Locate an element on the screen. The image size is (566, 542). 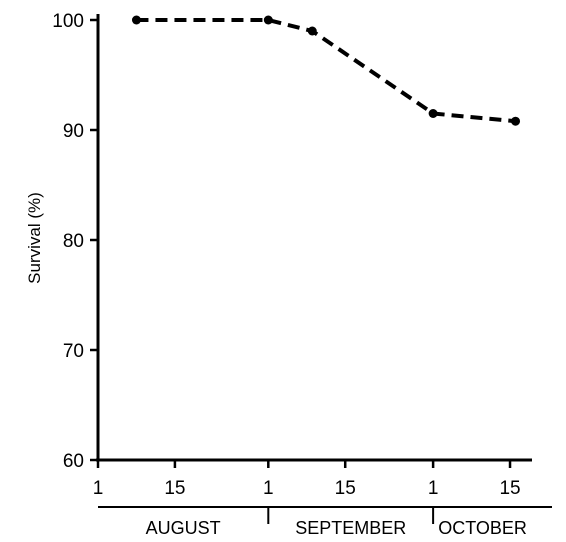
y-tick-label: 80 is located at coordinates (73, 241).